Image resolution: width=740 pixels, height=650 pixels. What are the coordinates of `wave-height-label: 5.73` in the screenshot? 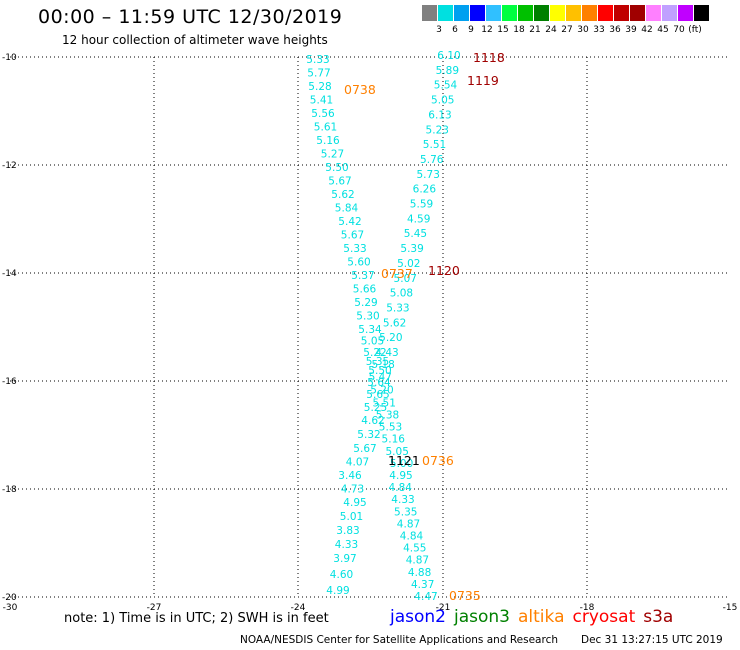 It's located at (428, 175).